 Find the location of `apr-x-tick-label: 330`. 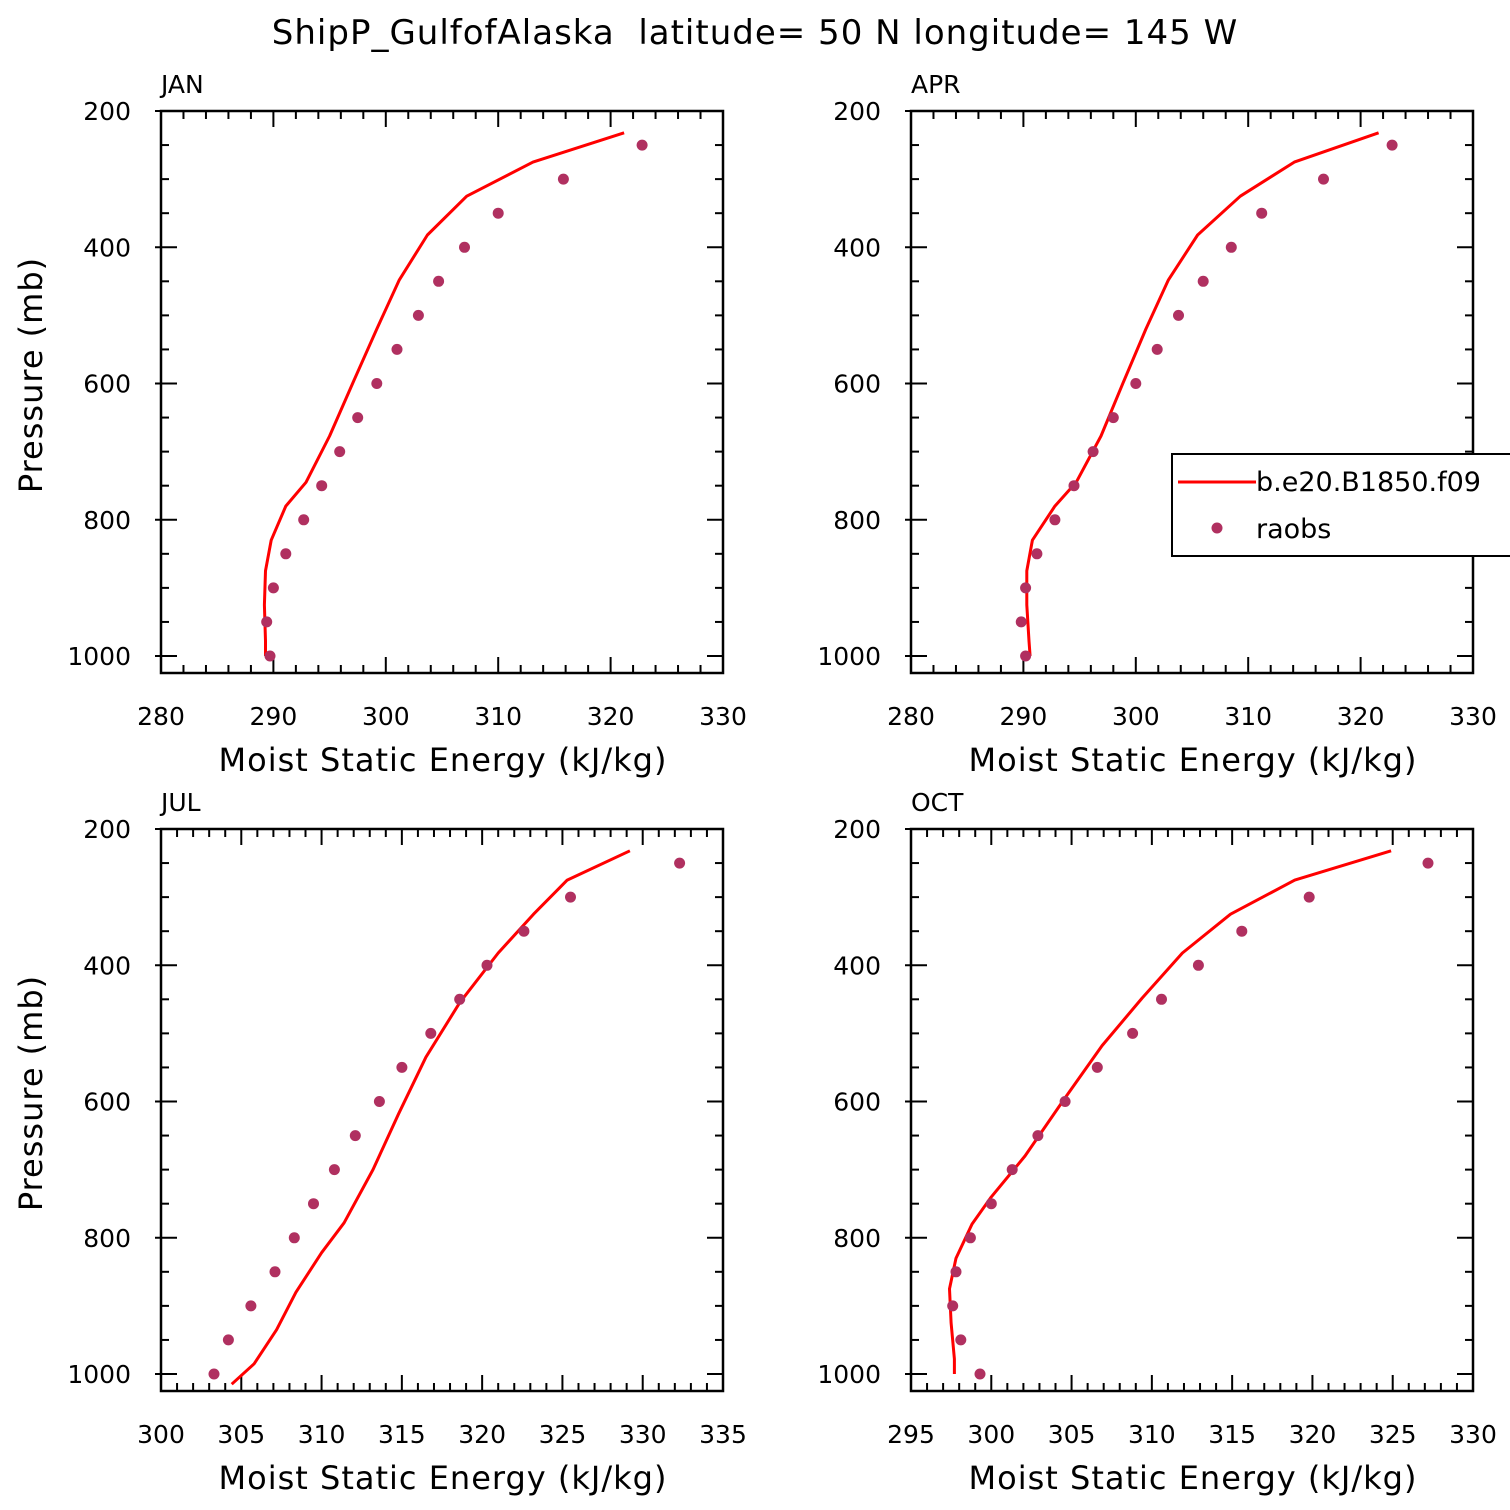

apr-x-tick-label: 330 is located at coordinates (1473, 716).